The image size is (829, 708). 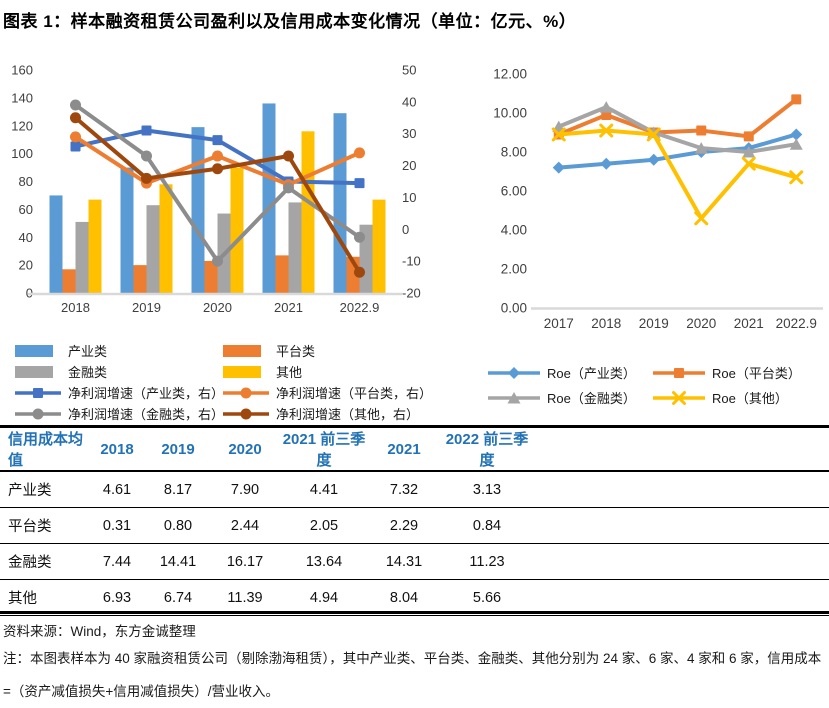 What do you see at coordinates (88, 351) in the screenshot?
I see `legend-label: 产业类` at bounding box center [88, 351].